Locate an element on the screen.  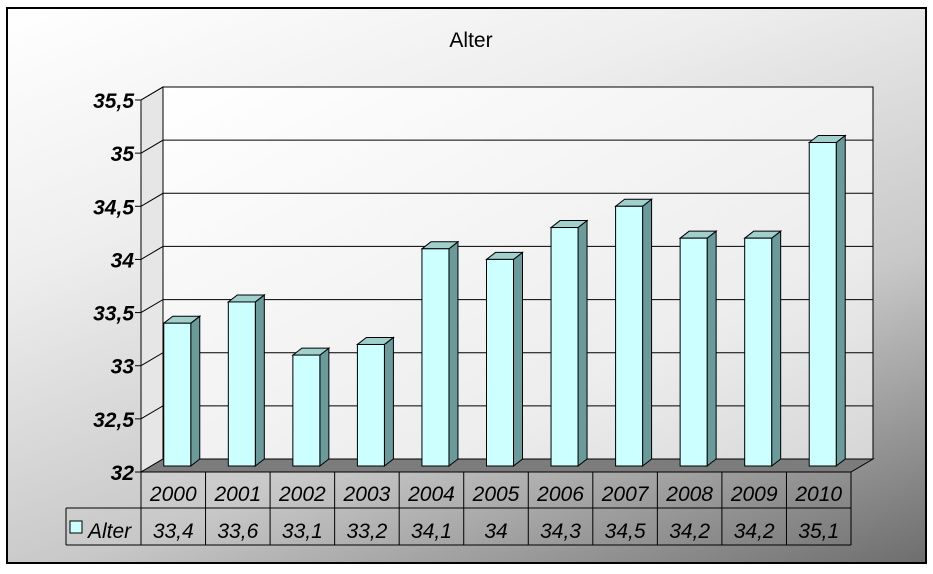
x-tick-label: 2006 is located at coordinates (560, 494).